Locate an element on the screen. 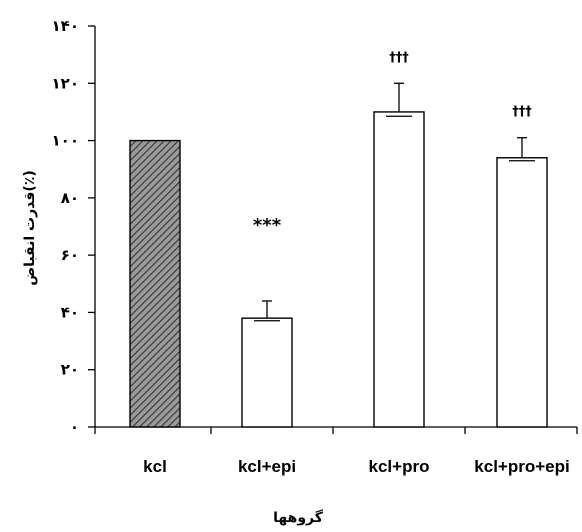 This screenshot has height=532, width=582. y-tick-label: ٠ is located at coordinates (74, 427).